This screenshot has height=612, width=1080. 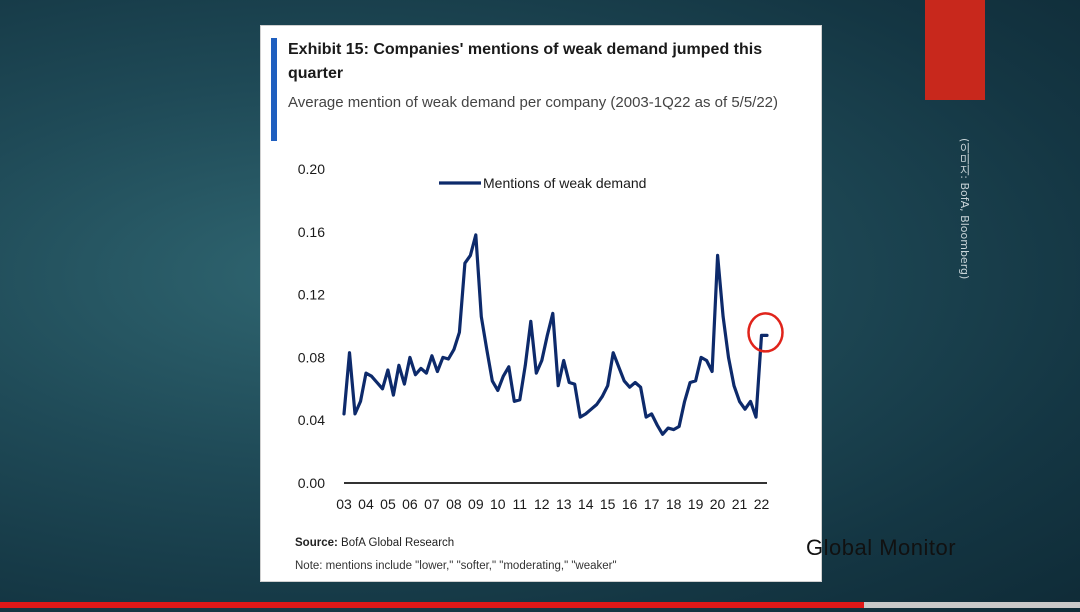 What do you see at coordinates (564, 504) in the screenshot?
I see `x-tick-label: 13` at bounding box center [564, 504].